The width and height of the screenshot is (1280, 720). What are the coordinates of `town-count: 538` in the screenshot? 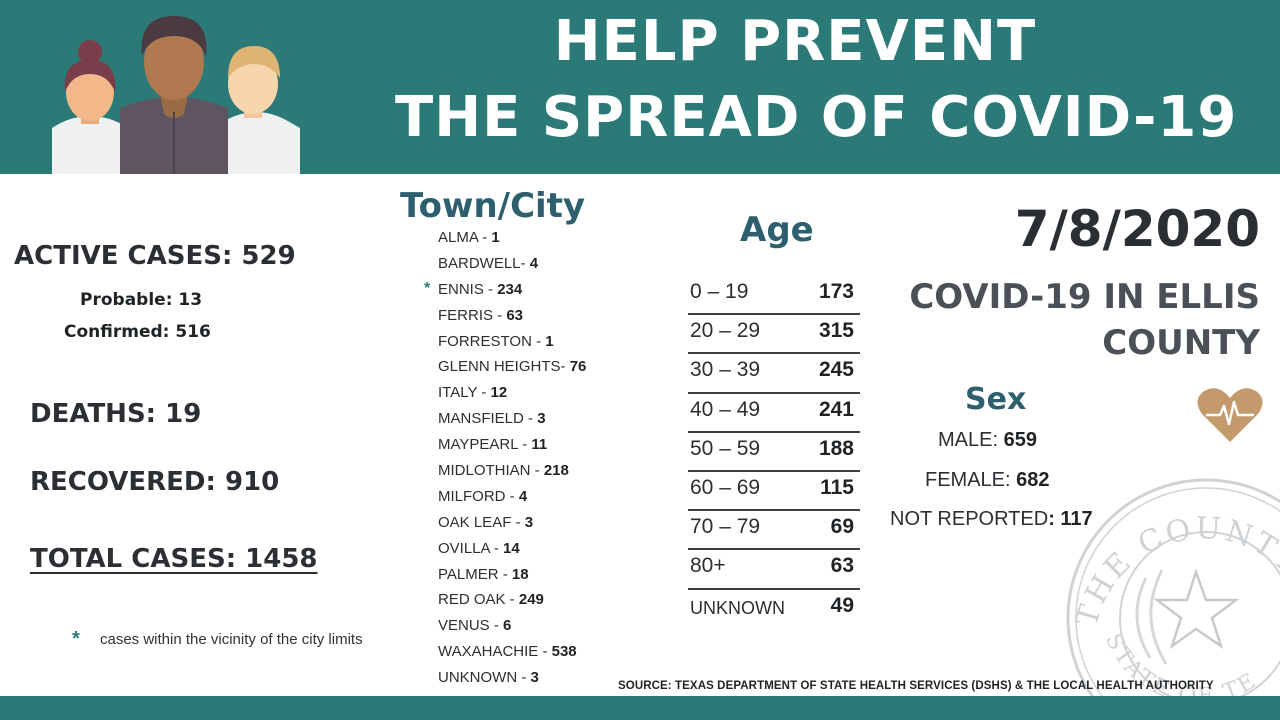 It's located at (564, 652).